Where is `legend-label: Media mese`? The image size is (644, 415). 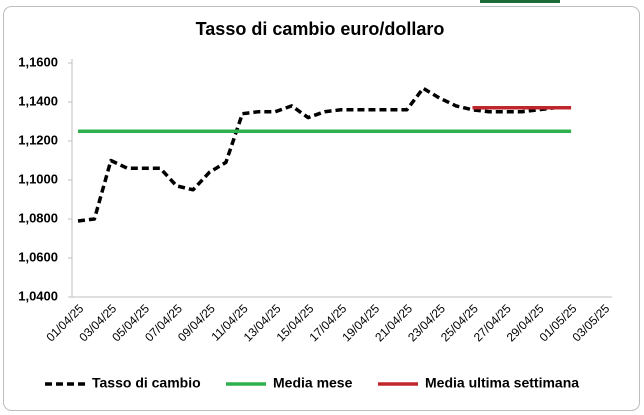 legend-label: Media mese is located at coordinates (313, 383).